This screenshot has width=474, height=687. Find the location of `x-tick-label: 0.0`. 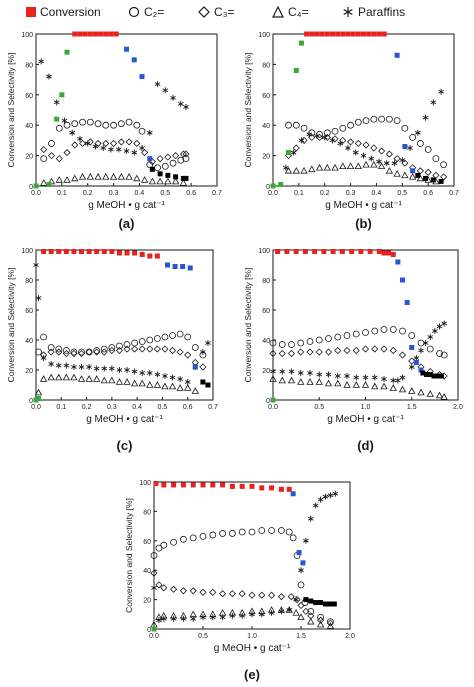

x-tick-label: 0.0 is located at coordinates (36, 193).